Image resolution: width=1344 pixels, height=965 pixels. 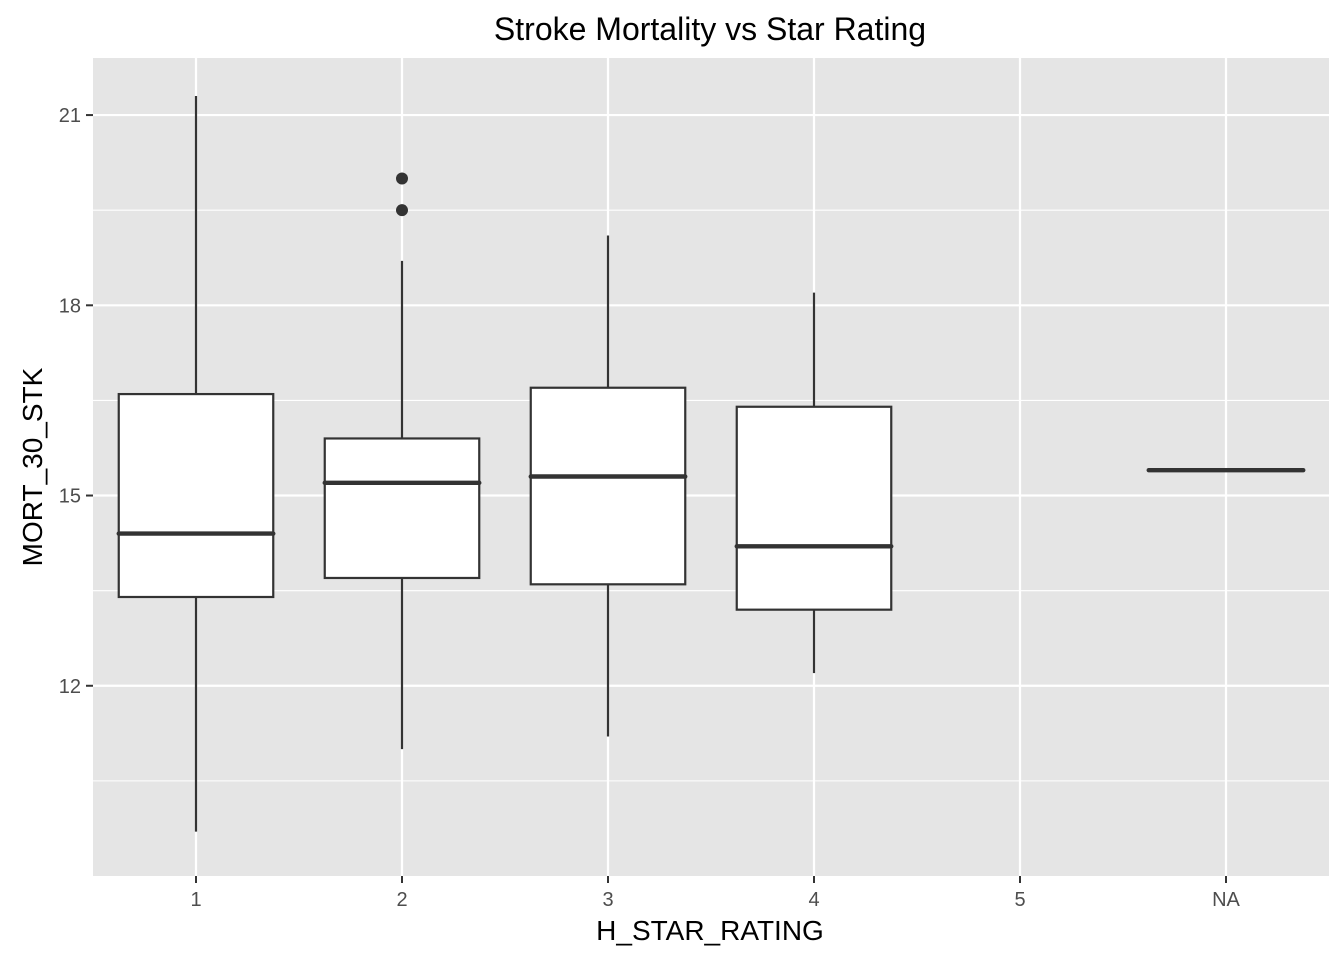 I want to click on y-tick-label: 15, so click(x=70, y=497).